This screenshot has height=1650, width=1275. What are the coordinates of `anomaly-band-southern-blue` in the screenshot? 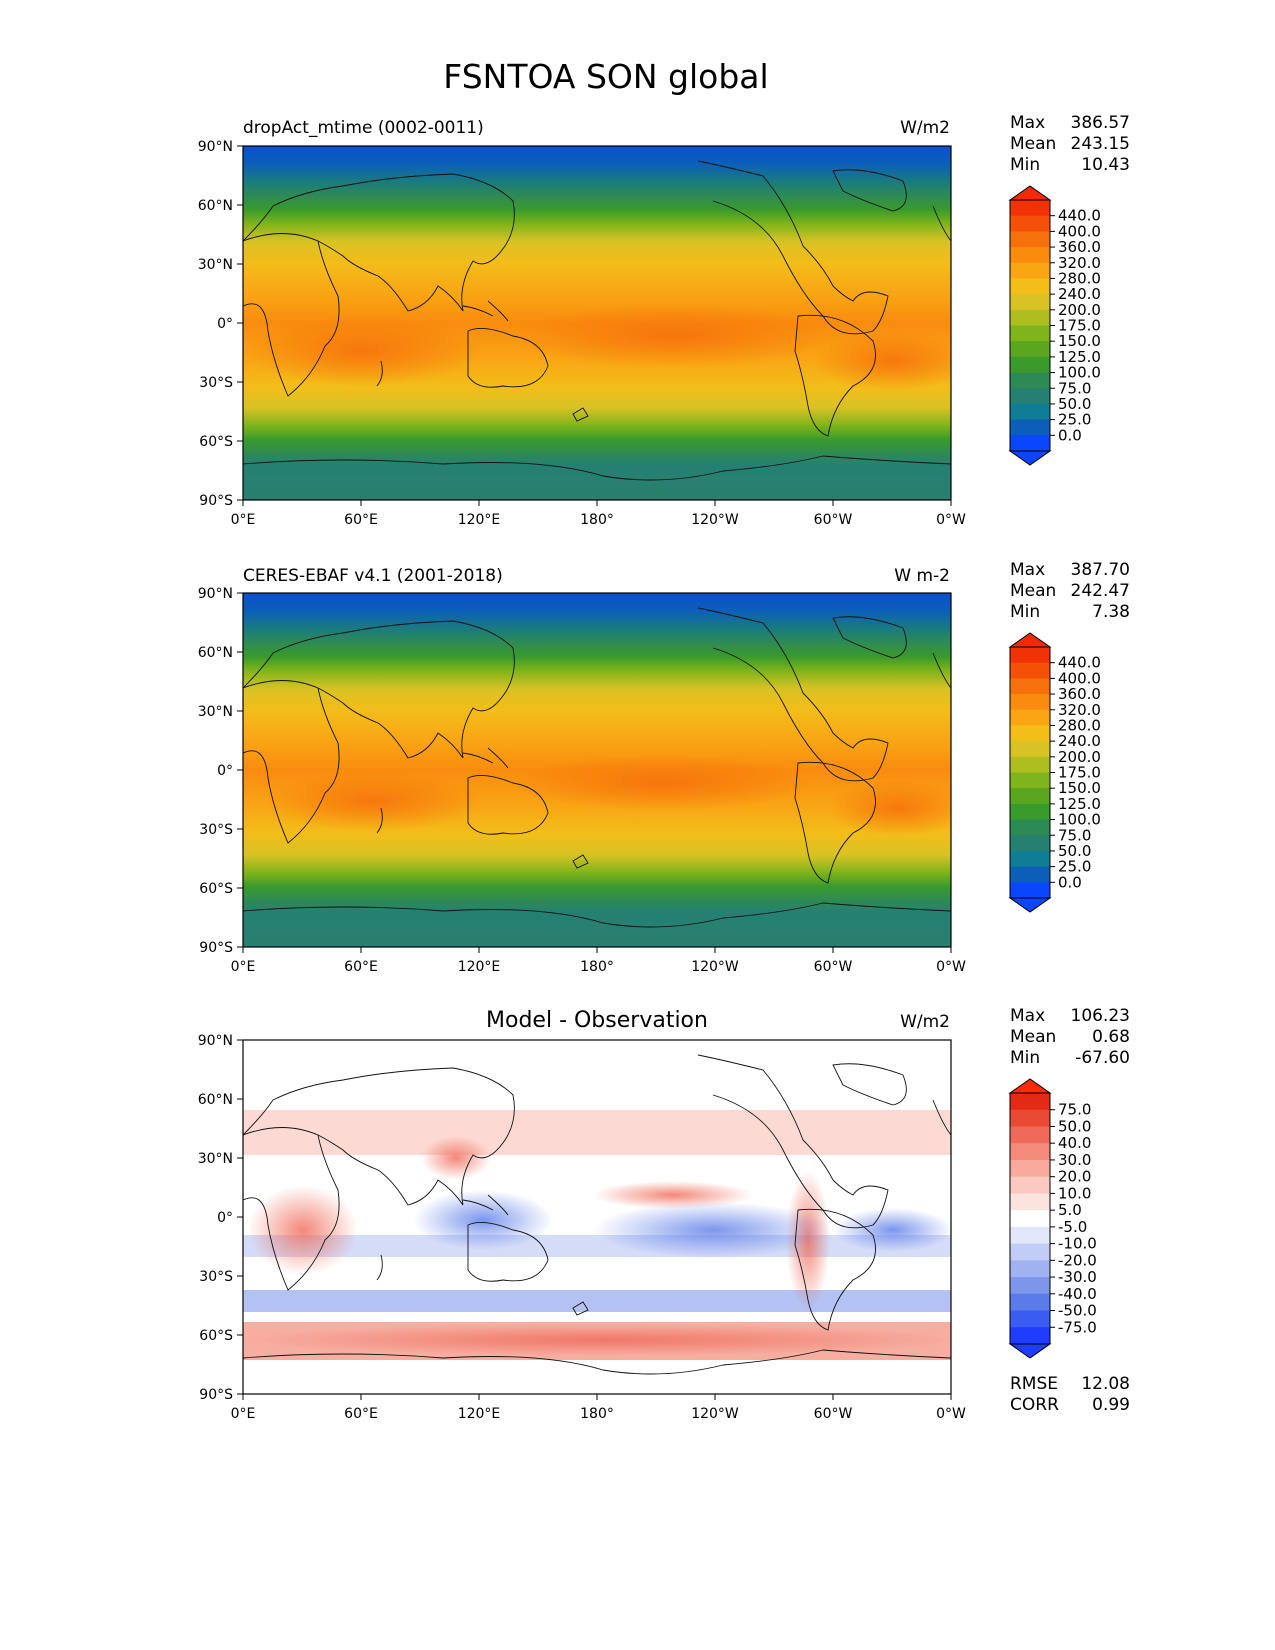 It's located at (597, 1301).